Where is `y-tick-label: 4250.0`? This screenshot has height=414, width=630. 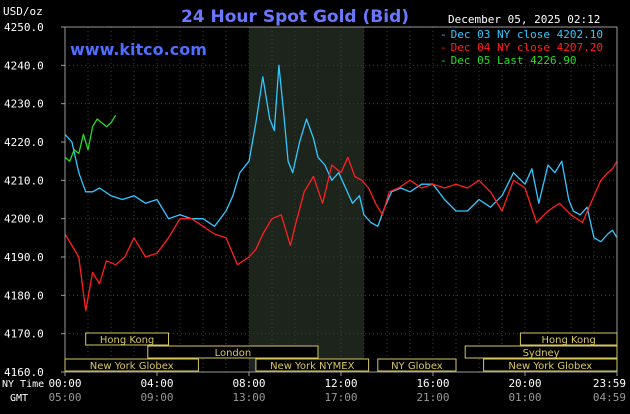
y-tick-label: 4250.0 is located at coordinates (24, 27).